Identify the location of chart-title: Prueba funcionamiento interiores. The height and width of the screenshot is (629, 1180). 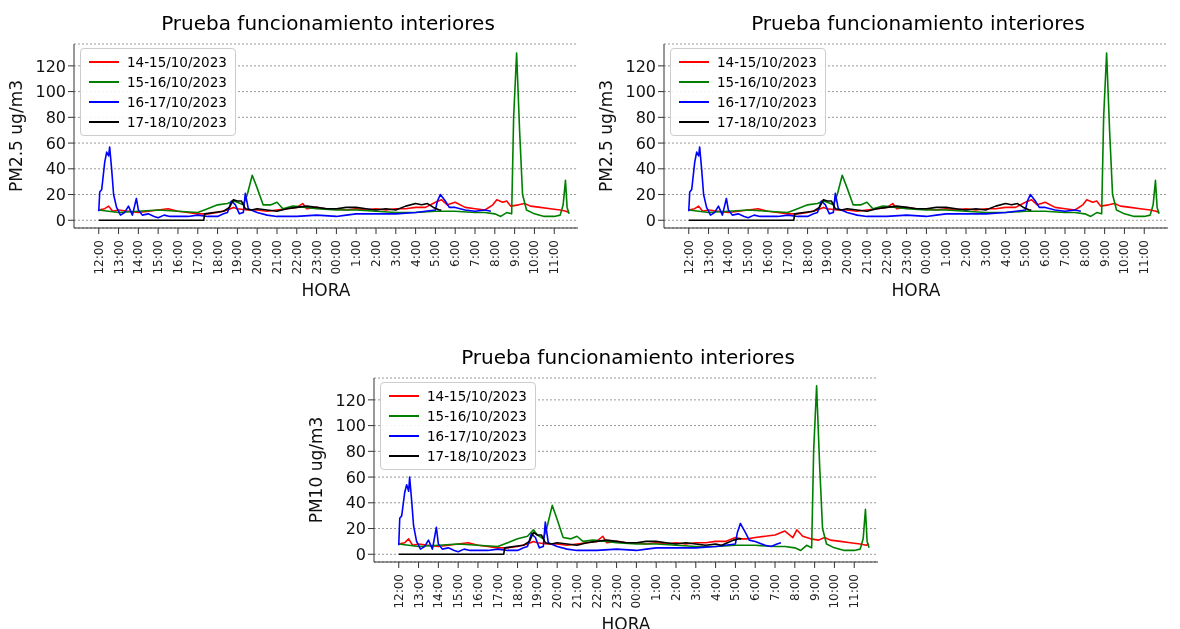
(918, 23).